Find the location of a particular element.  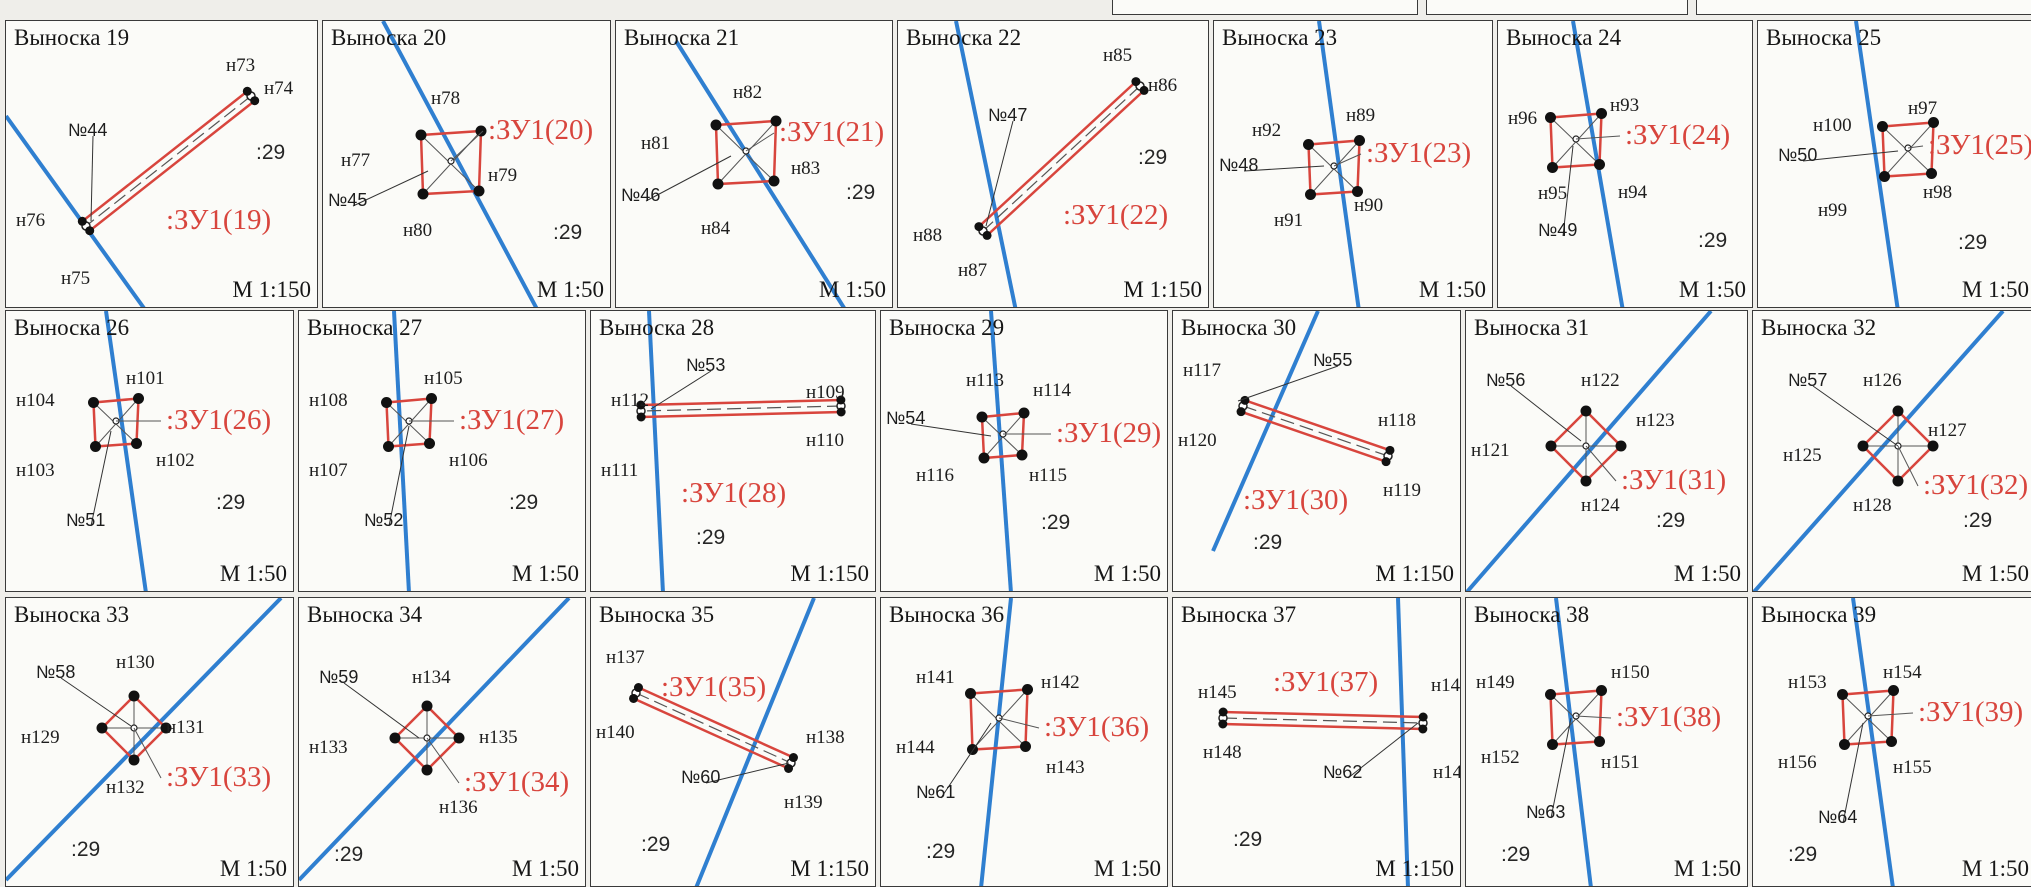

point-label: н80 is located at coordinates (418, 230).